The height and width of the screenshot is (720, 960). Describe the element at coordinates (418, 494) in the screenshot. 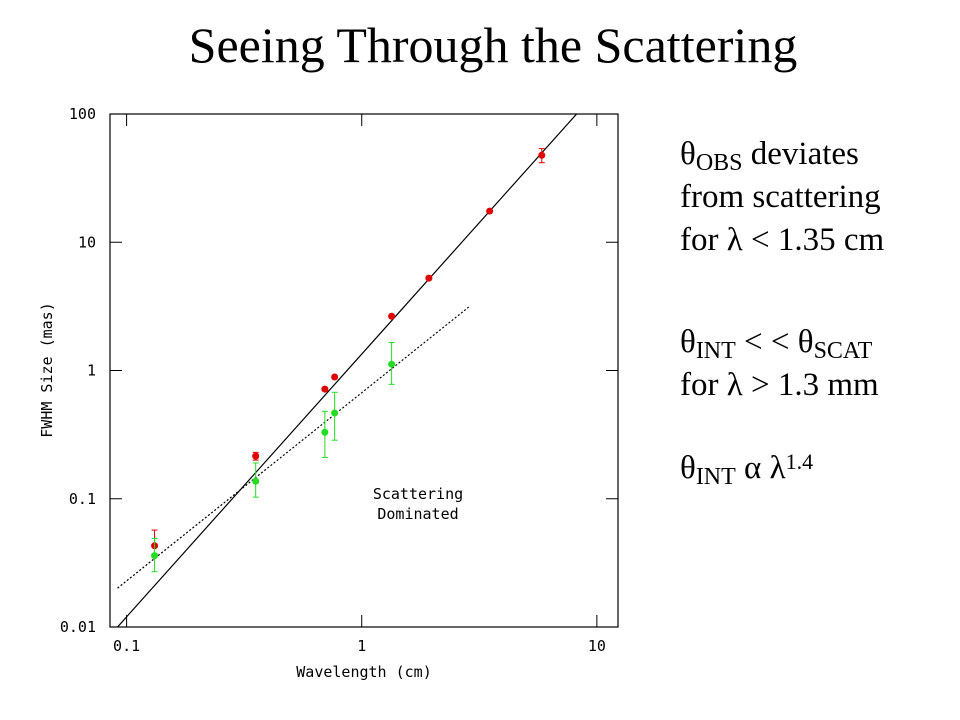

I see `annotation: Scattering` at that location.